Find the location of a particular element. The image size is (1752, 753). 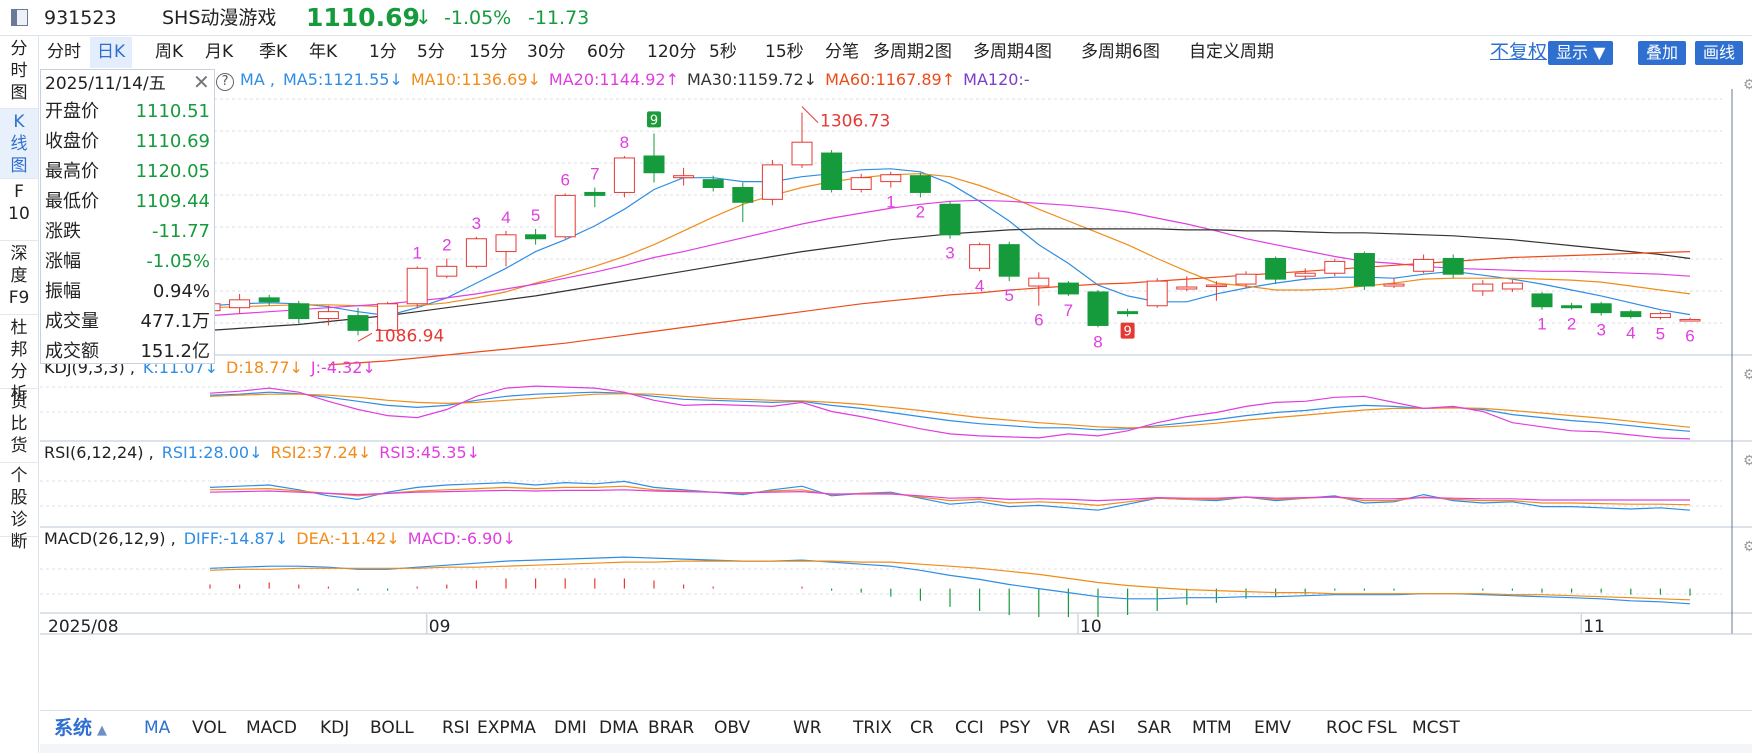

indicator-tab-cr: CR is located at coordinates (922, 728).